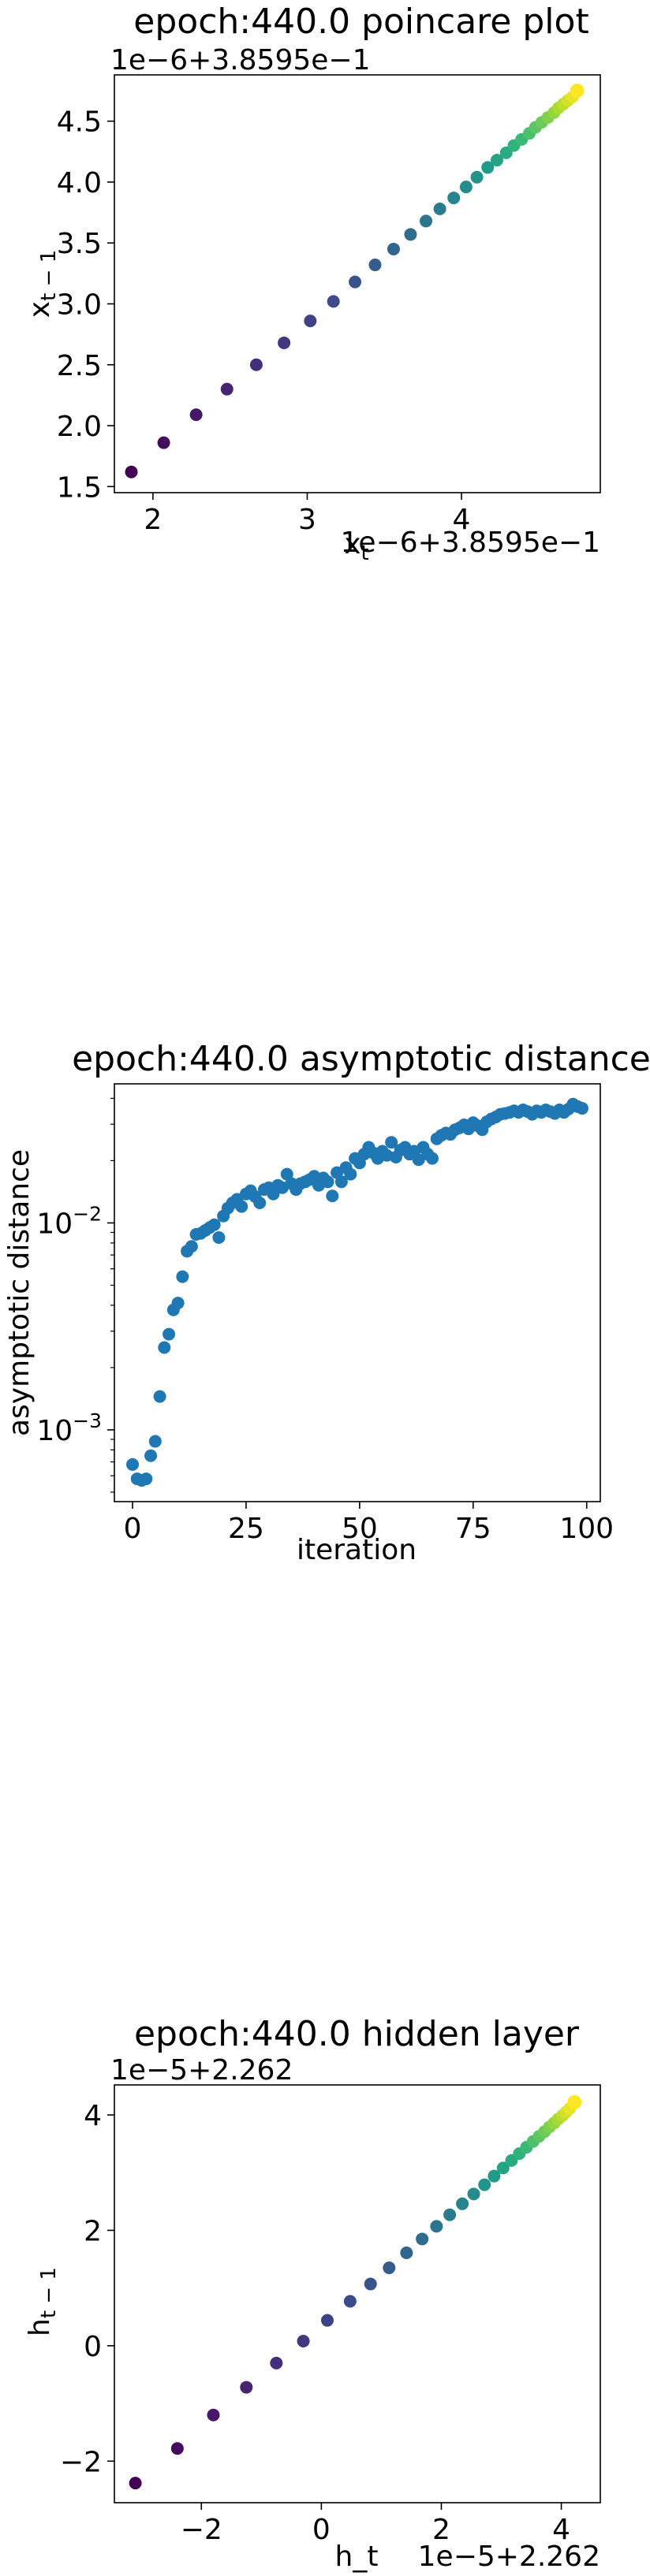 Image resolution: width=650 pixels, height=2576 pixels. What do you see at coordinates (79, 427) in the screenshot?
I see `y-tick-label: 2.0` at bounding box center [79, 427].